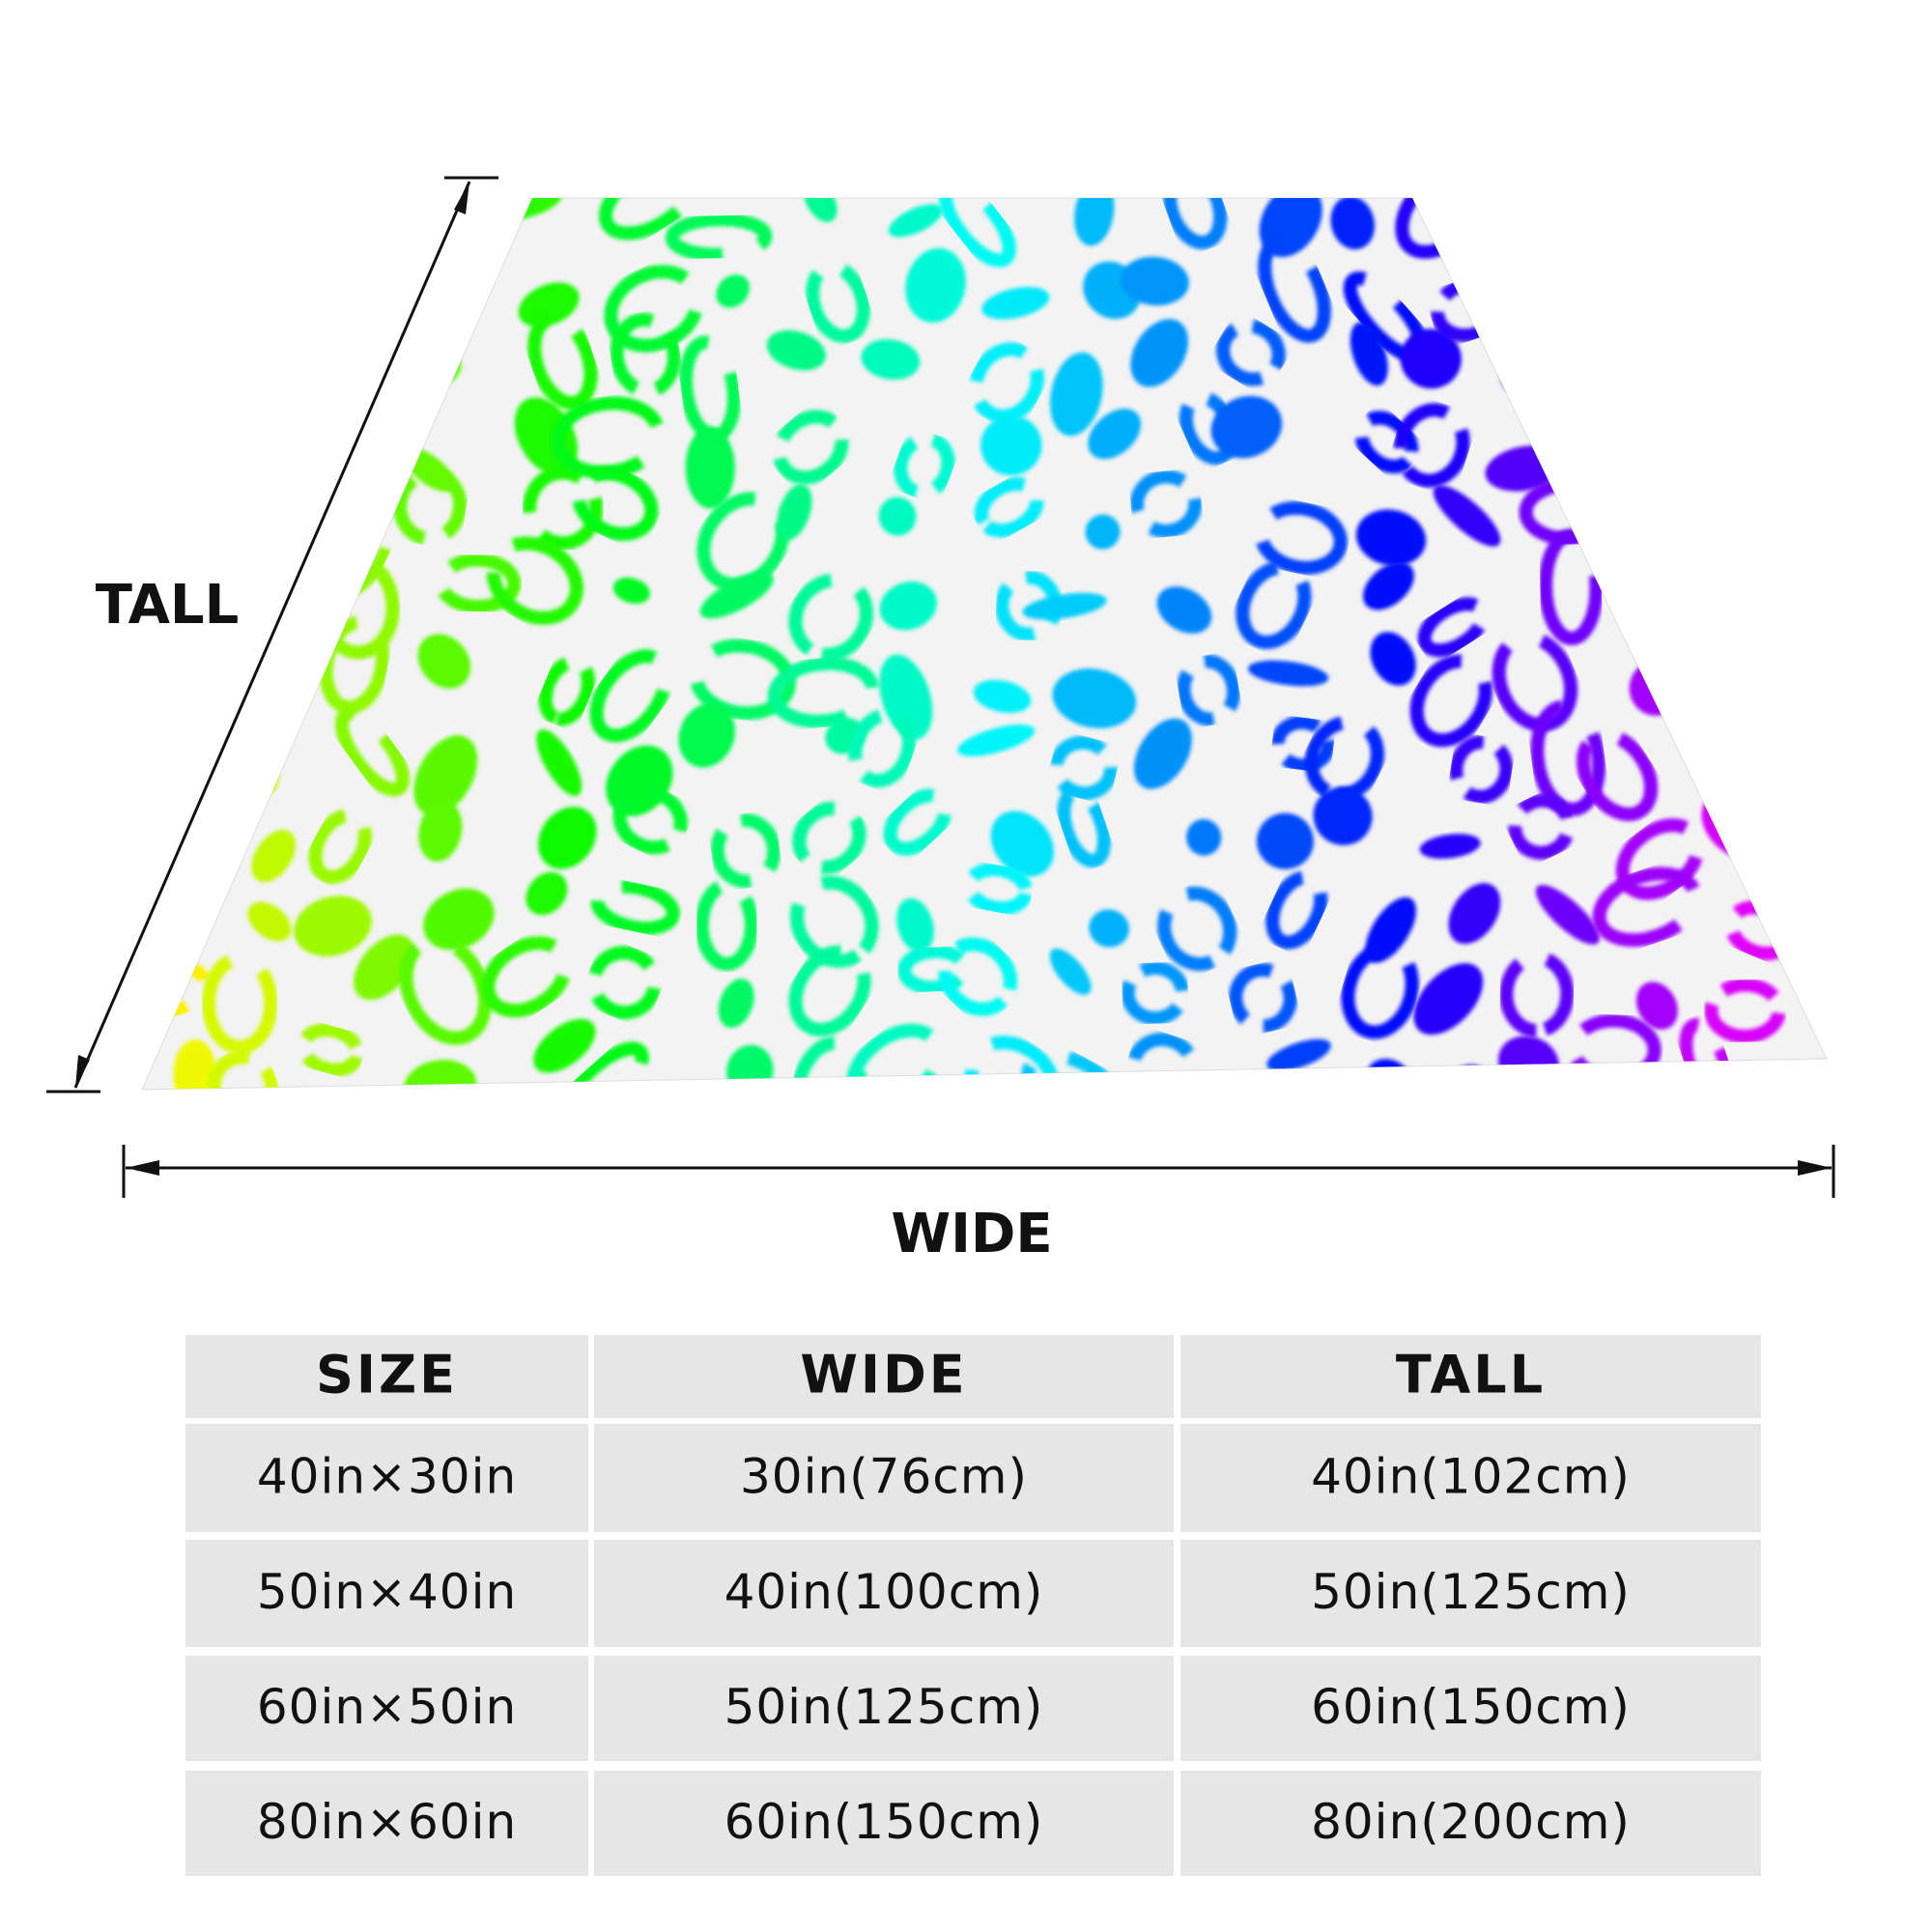  I want to click on cell-text: 40in×30in, so click(387, 1477).